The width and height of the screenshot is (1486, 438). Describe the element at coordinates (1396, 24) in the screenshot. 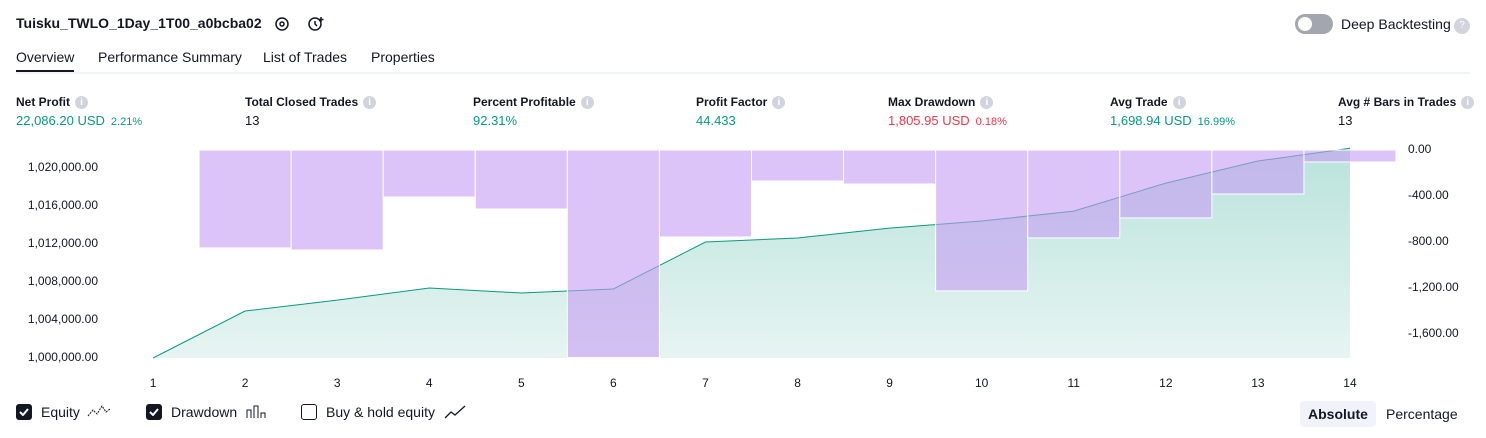

I see `deep-backtesting-label: Deep Backtesting` at that location.